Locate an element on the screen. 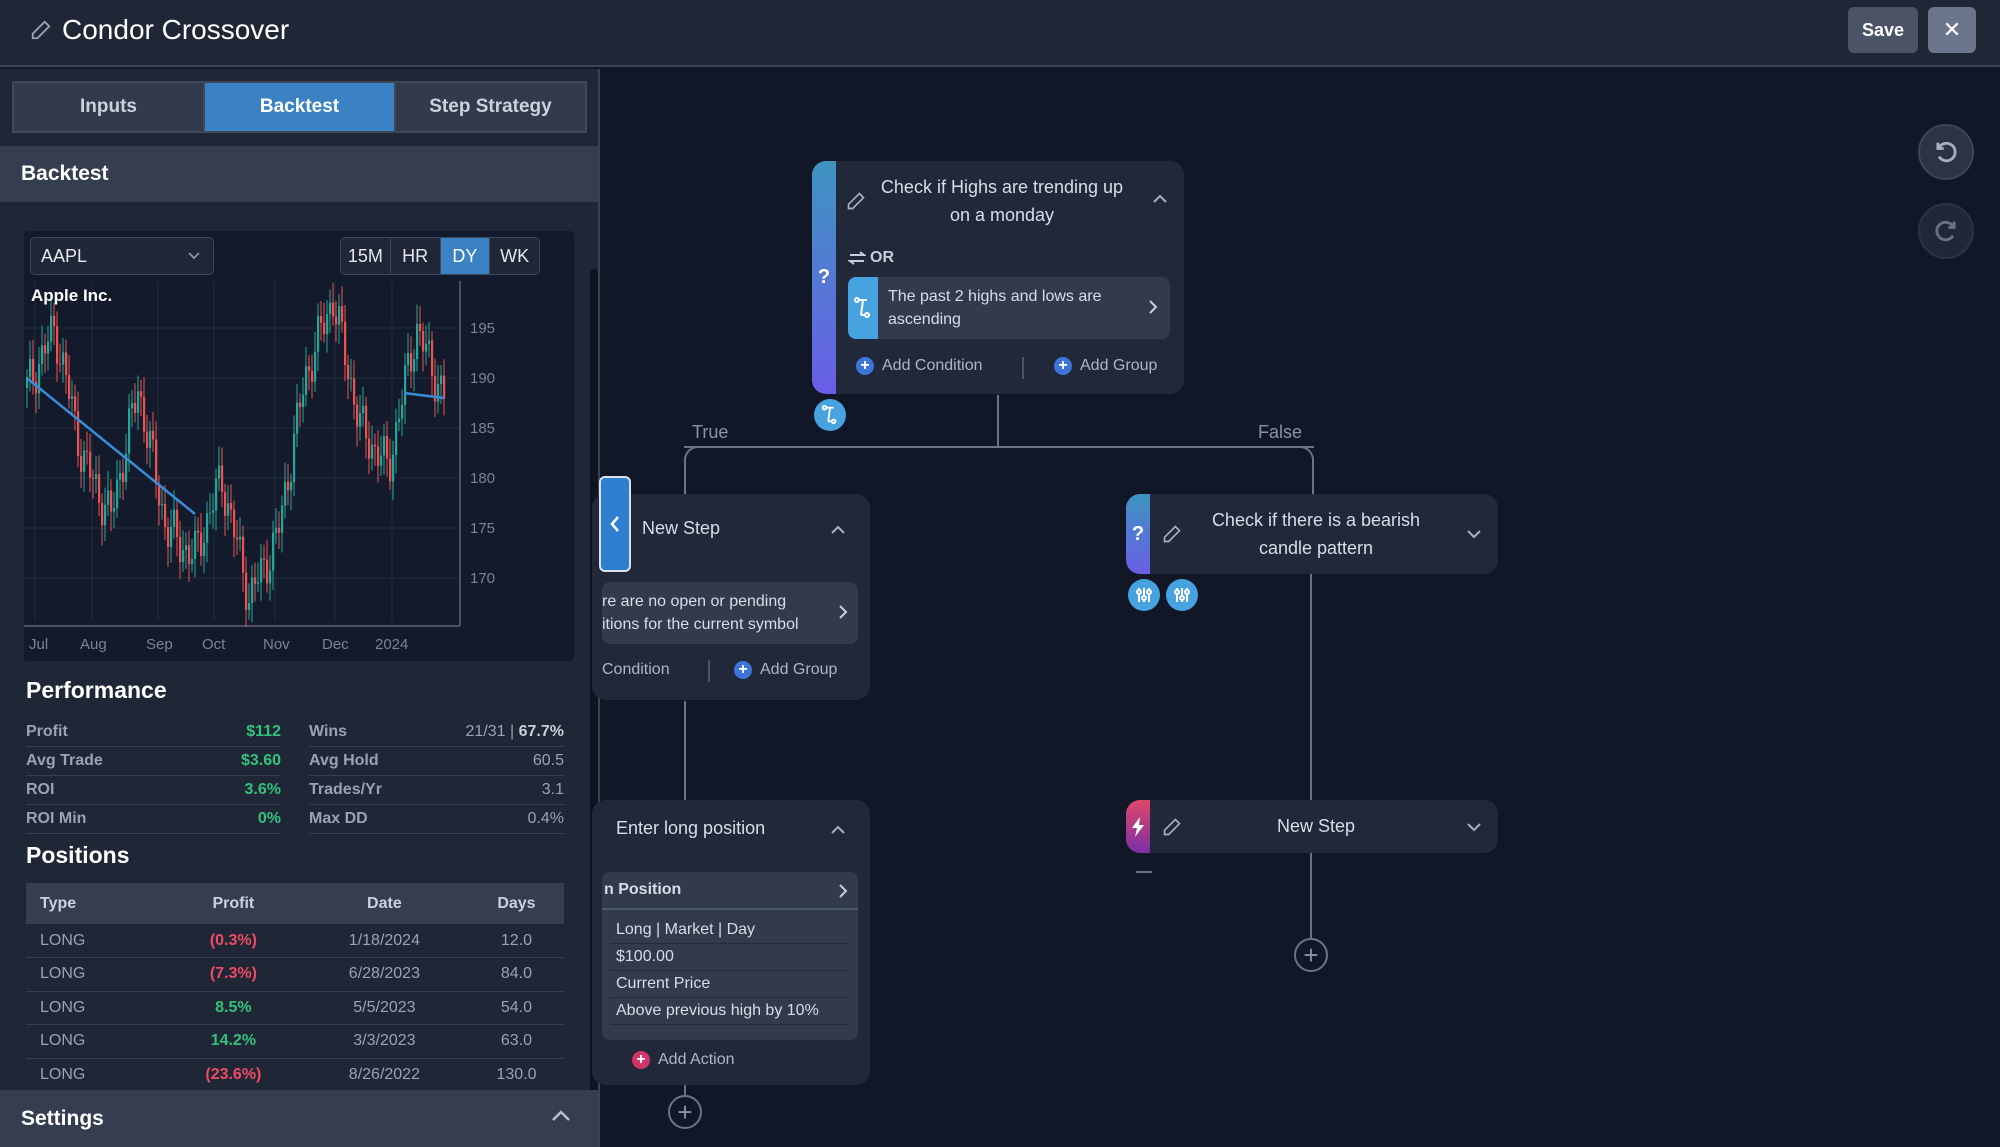 The height and width of the screenshot is (1147, 2000). redo-icon is located at coordinates (1945, 231).